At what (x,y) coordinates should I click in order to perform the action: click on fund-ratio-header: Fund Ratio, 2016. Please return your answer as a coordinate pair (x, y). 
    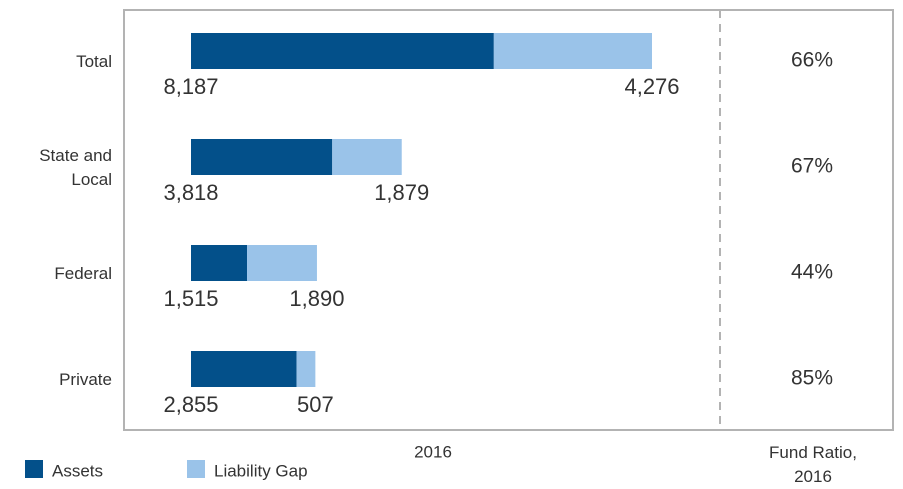
    Looking at the image, I should click on (813, 464).